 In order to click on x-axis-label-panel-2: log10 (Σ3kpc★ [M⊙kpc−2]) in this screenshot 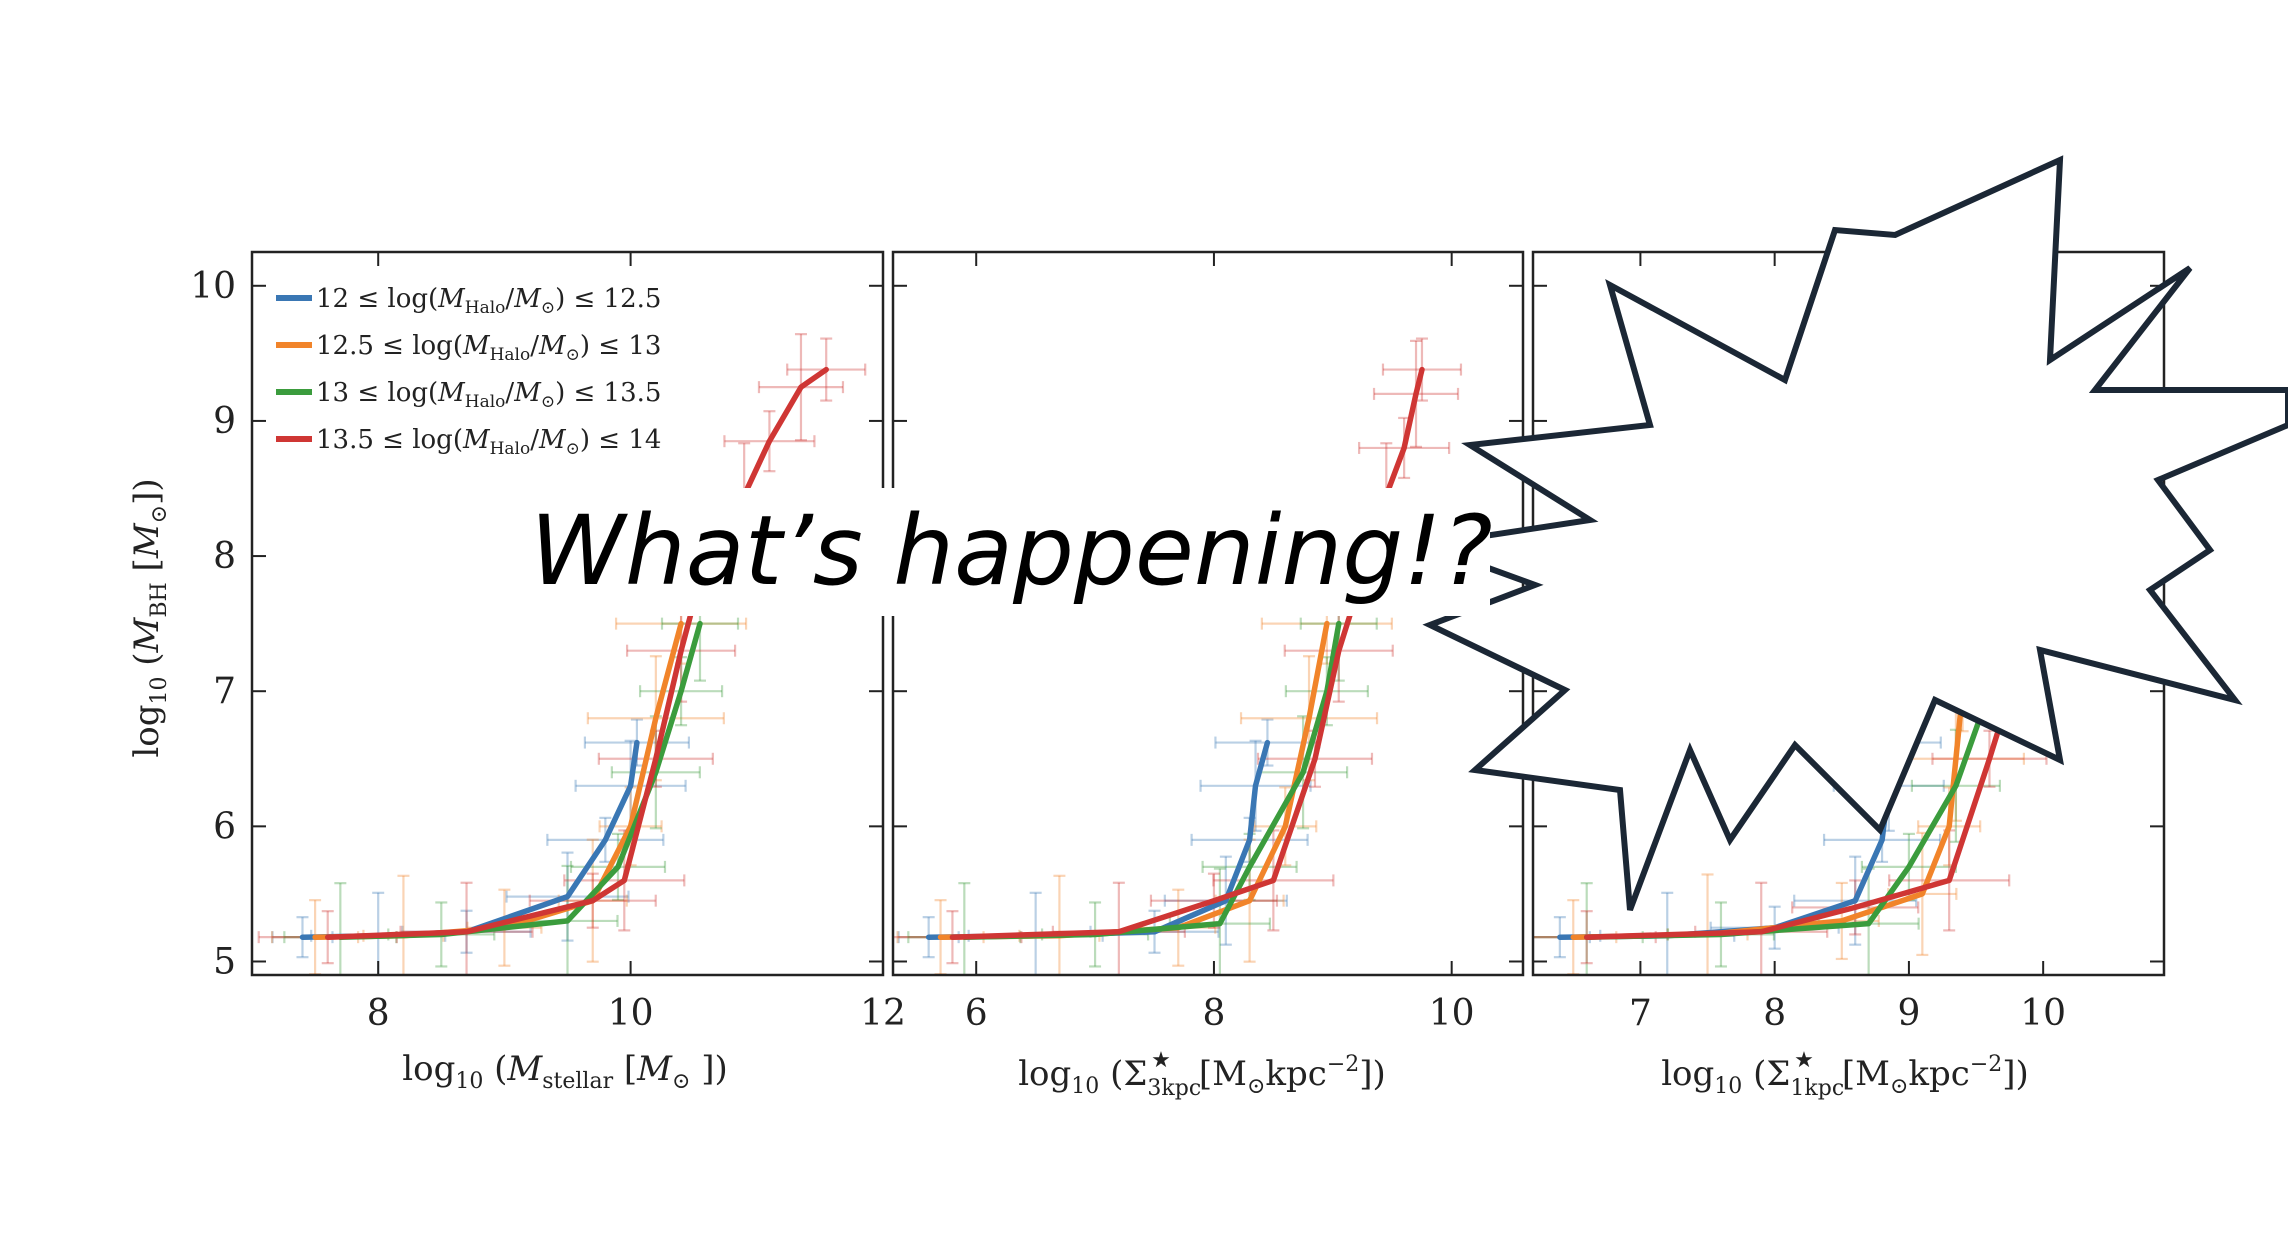, I will do `click(1202, 1074)`.